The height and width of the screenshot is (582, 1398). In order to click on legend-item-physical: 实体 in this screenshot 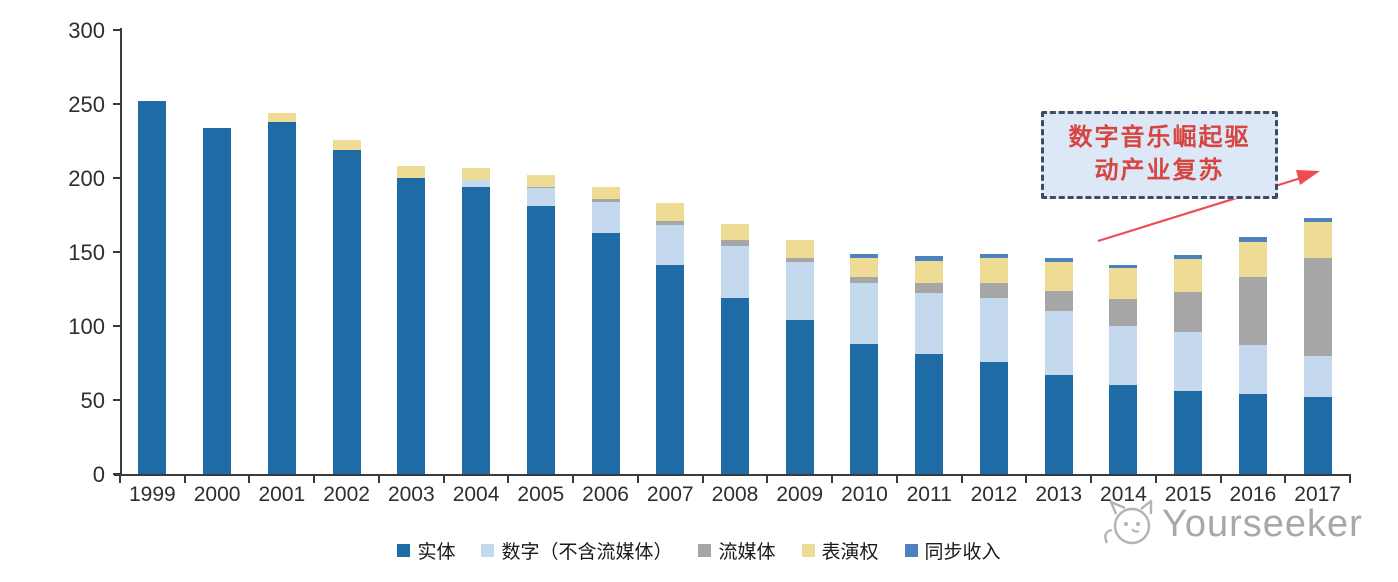, I will do `click(426, 550)`.